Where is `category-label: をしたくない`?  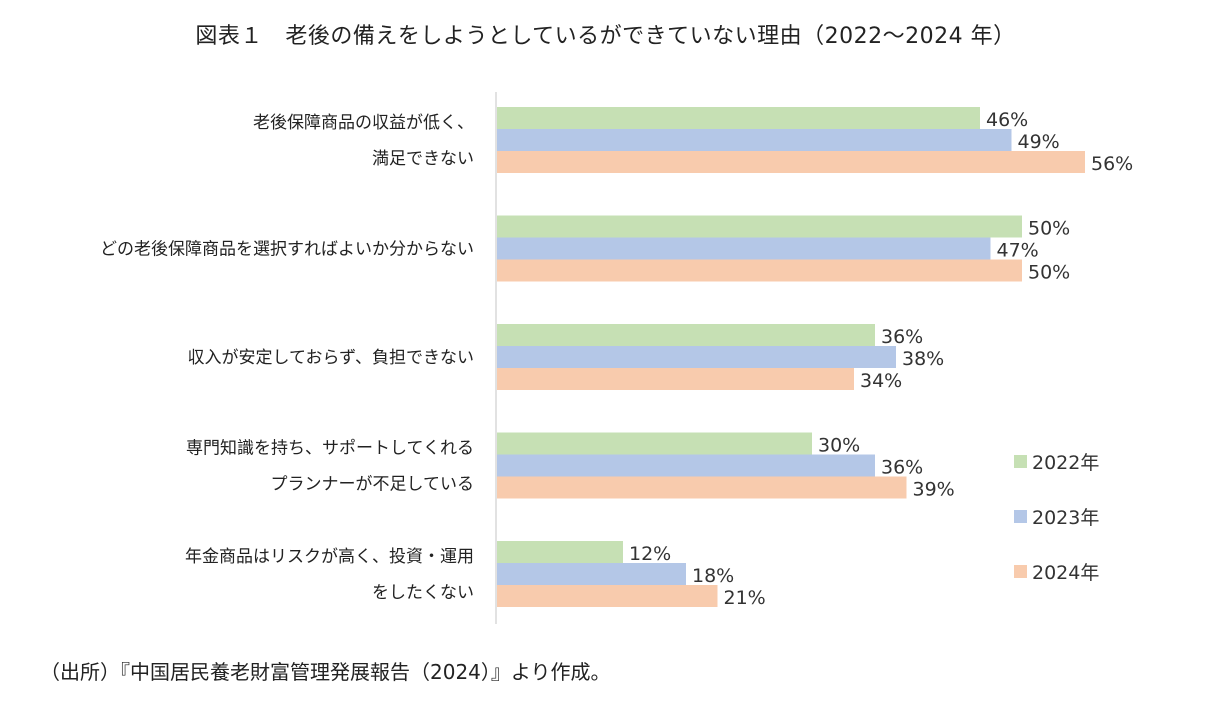 category-label: をしたくない is located at coordinates (423, 593).